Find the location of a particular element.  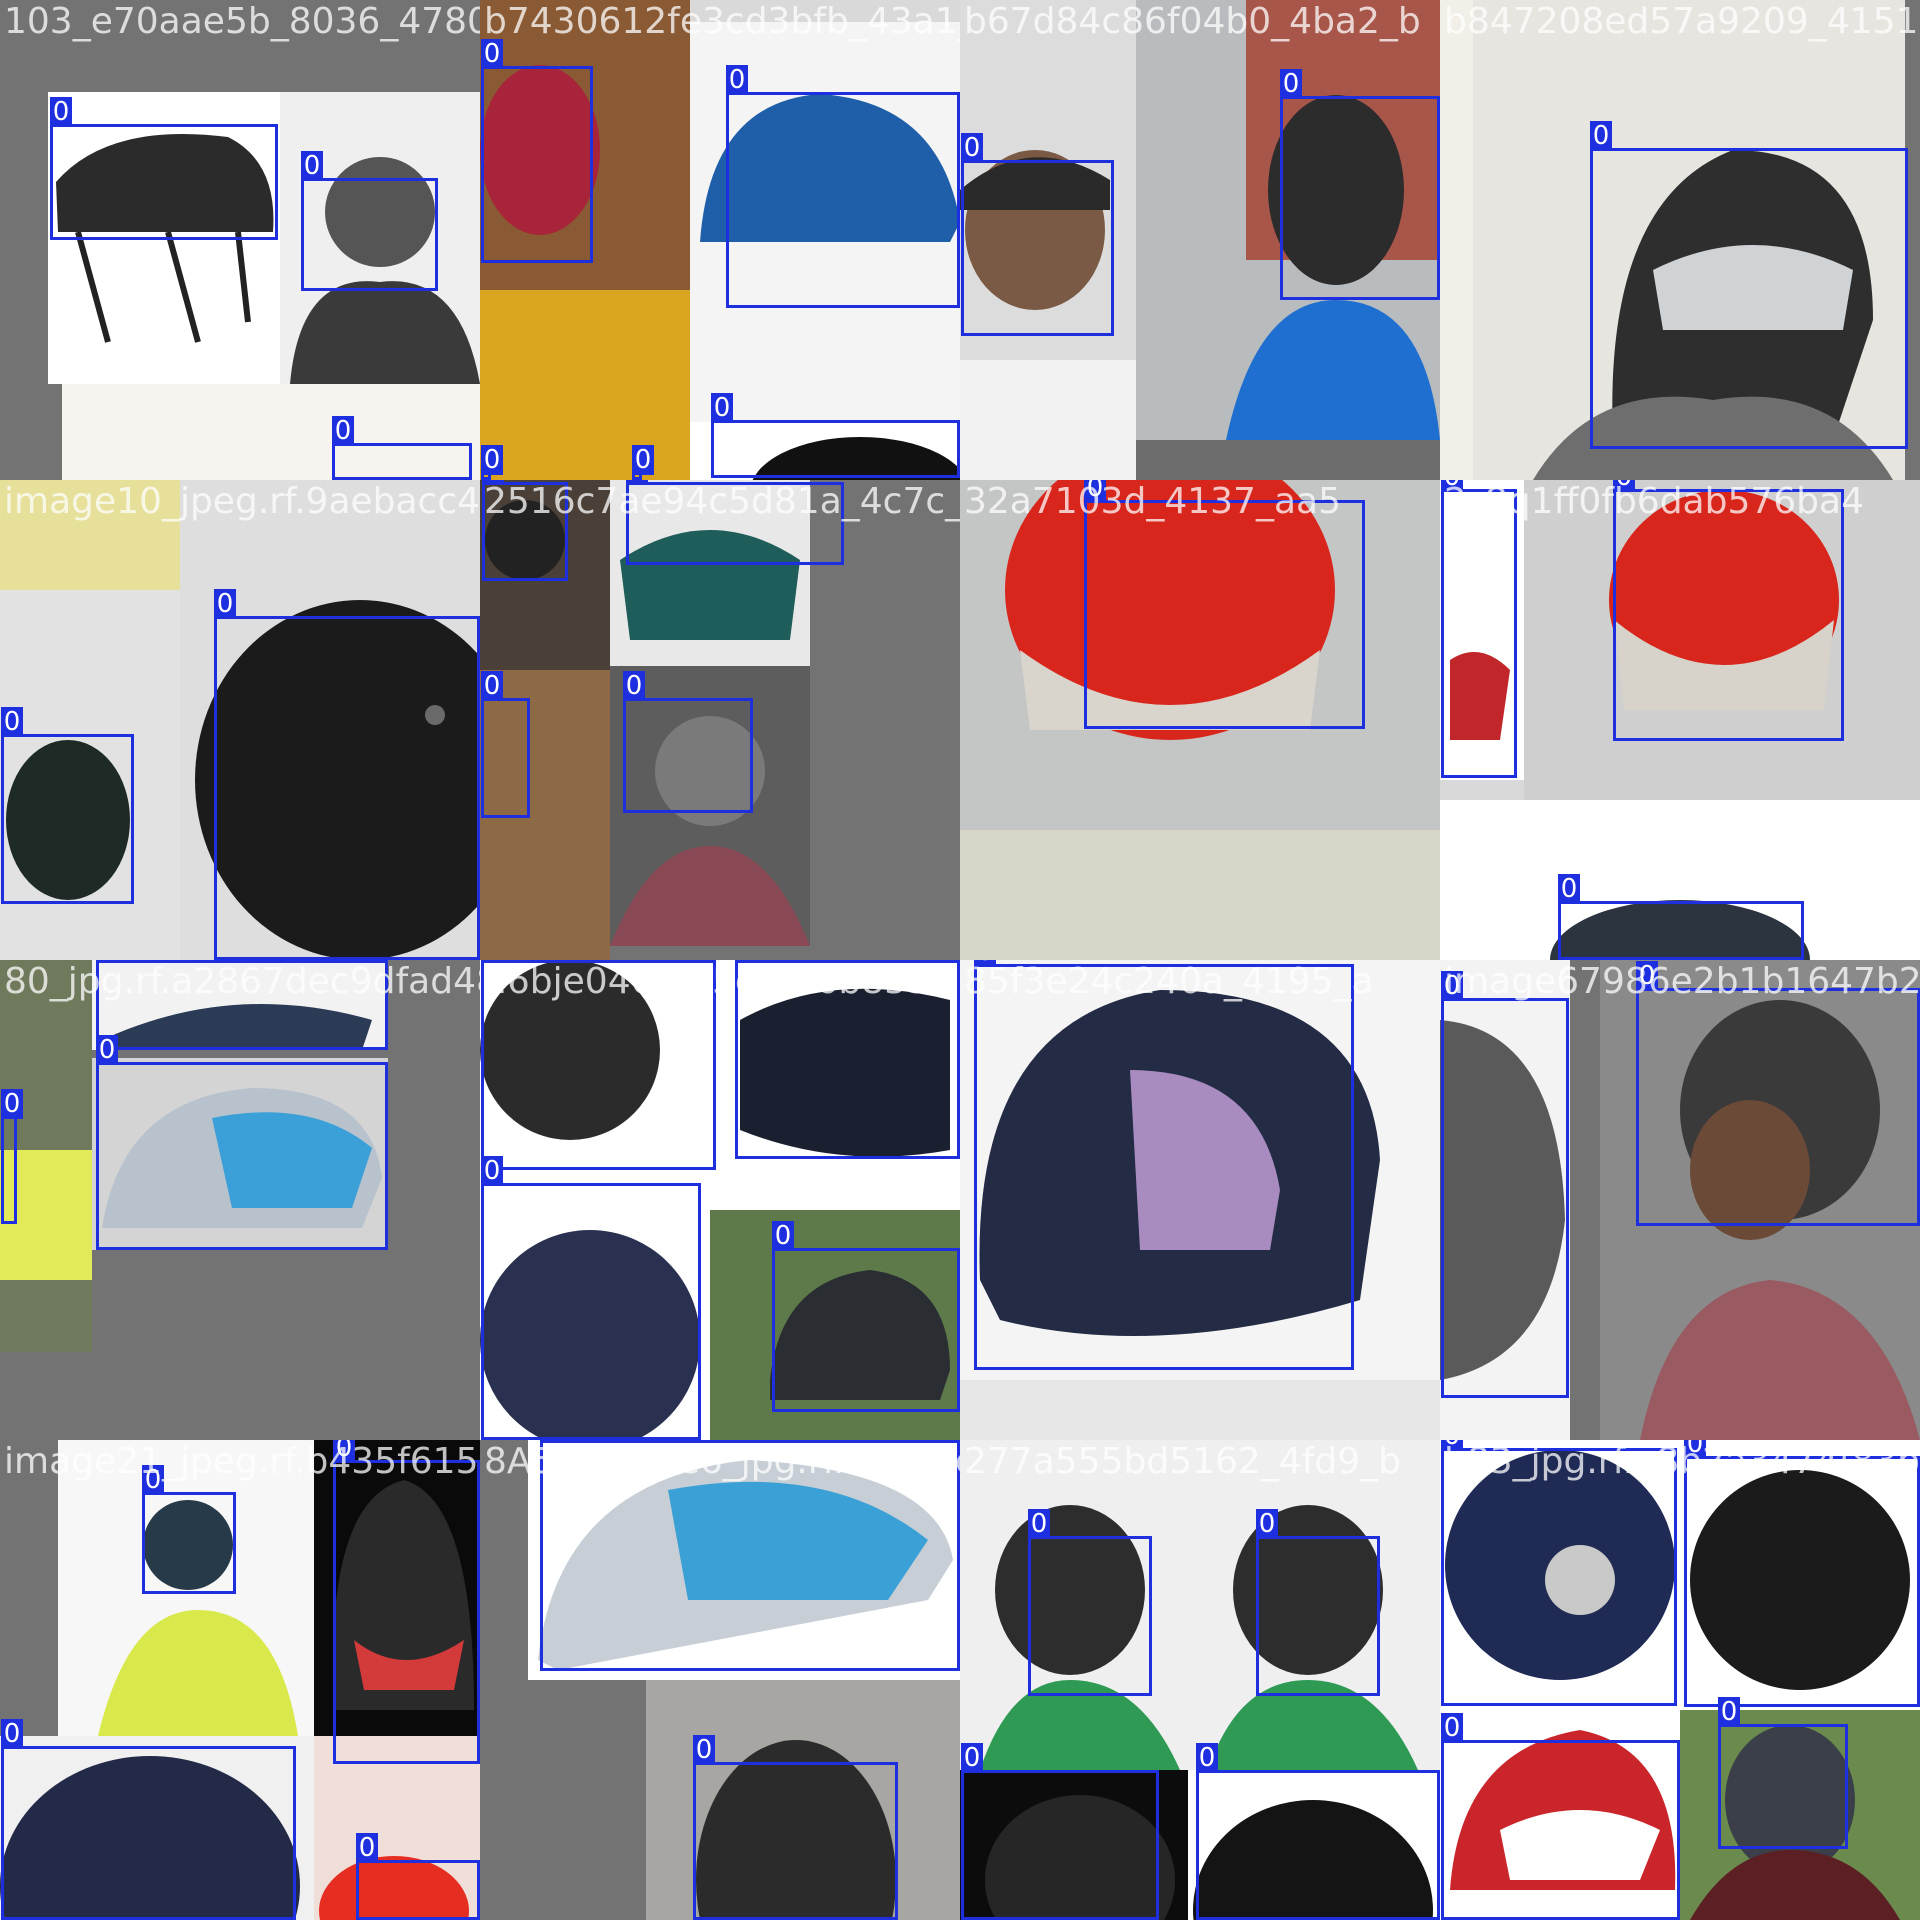

mosaic-tile: 103_e70aae5b_8036_4780_b 0 0 0 is located at coordinates (240, 240).